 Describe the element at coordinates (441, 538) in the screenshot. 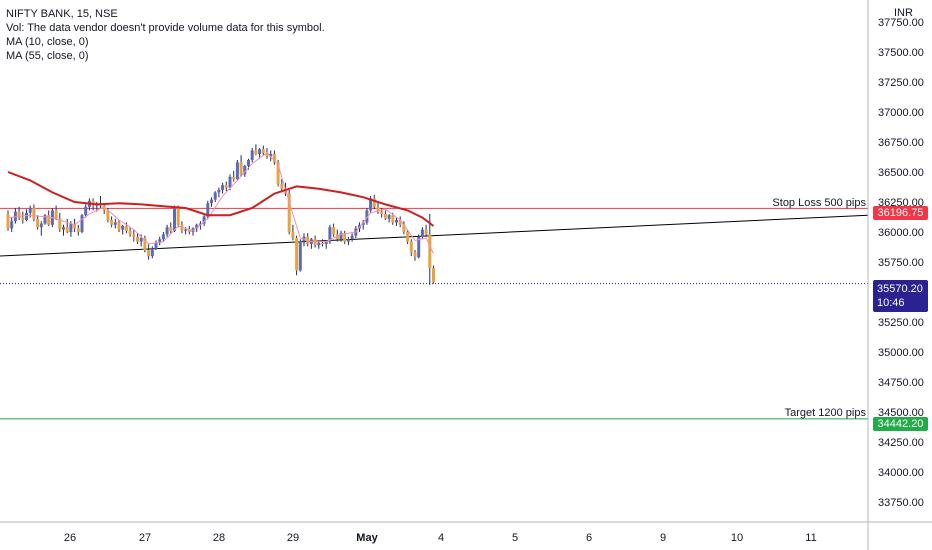

I see `x-tick-label: 4` at that location.